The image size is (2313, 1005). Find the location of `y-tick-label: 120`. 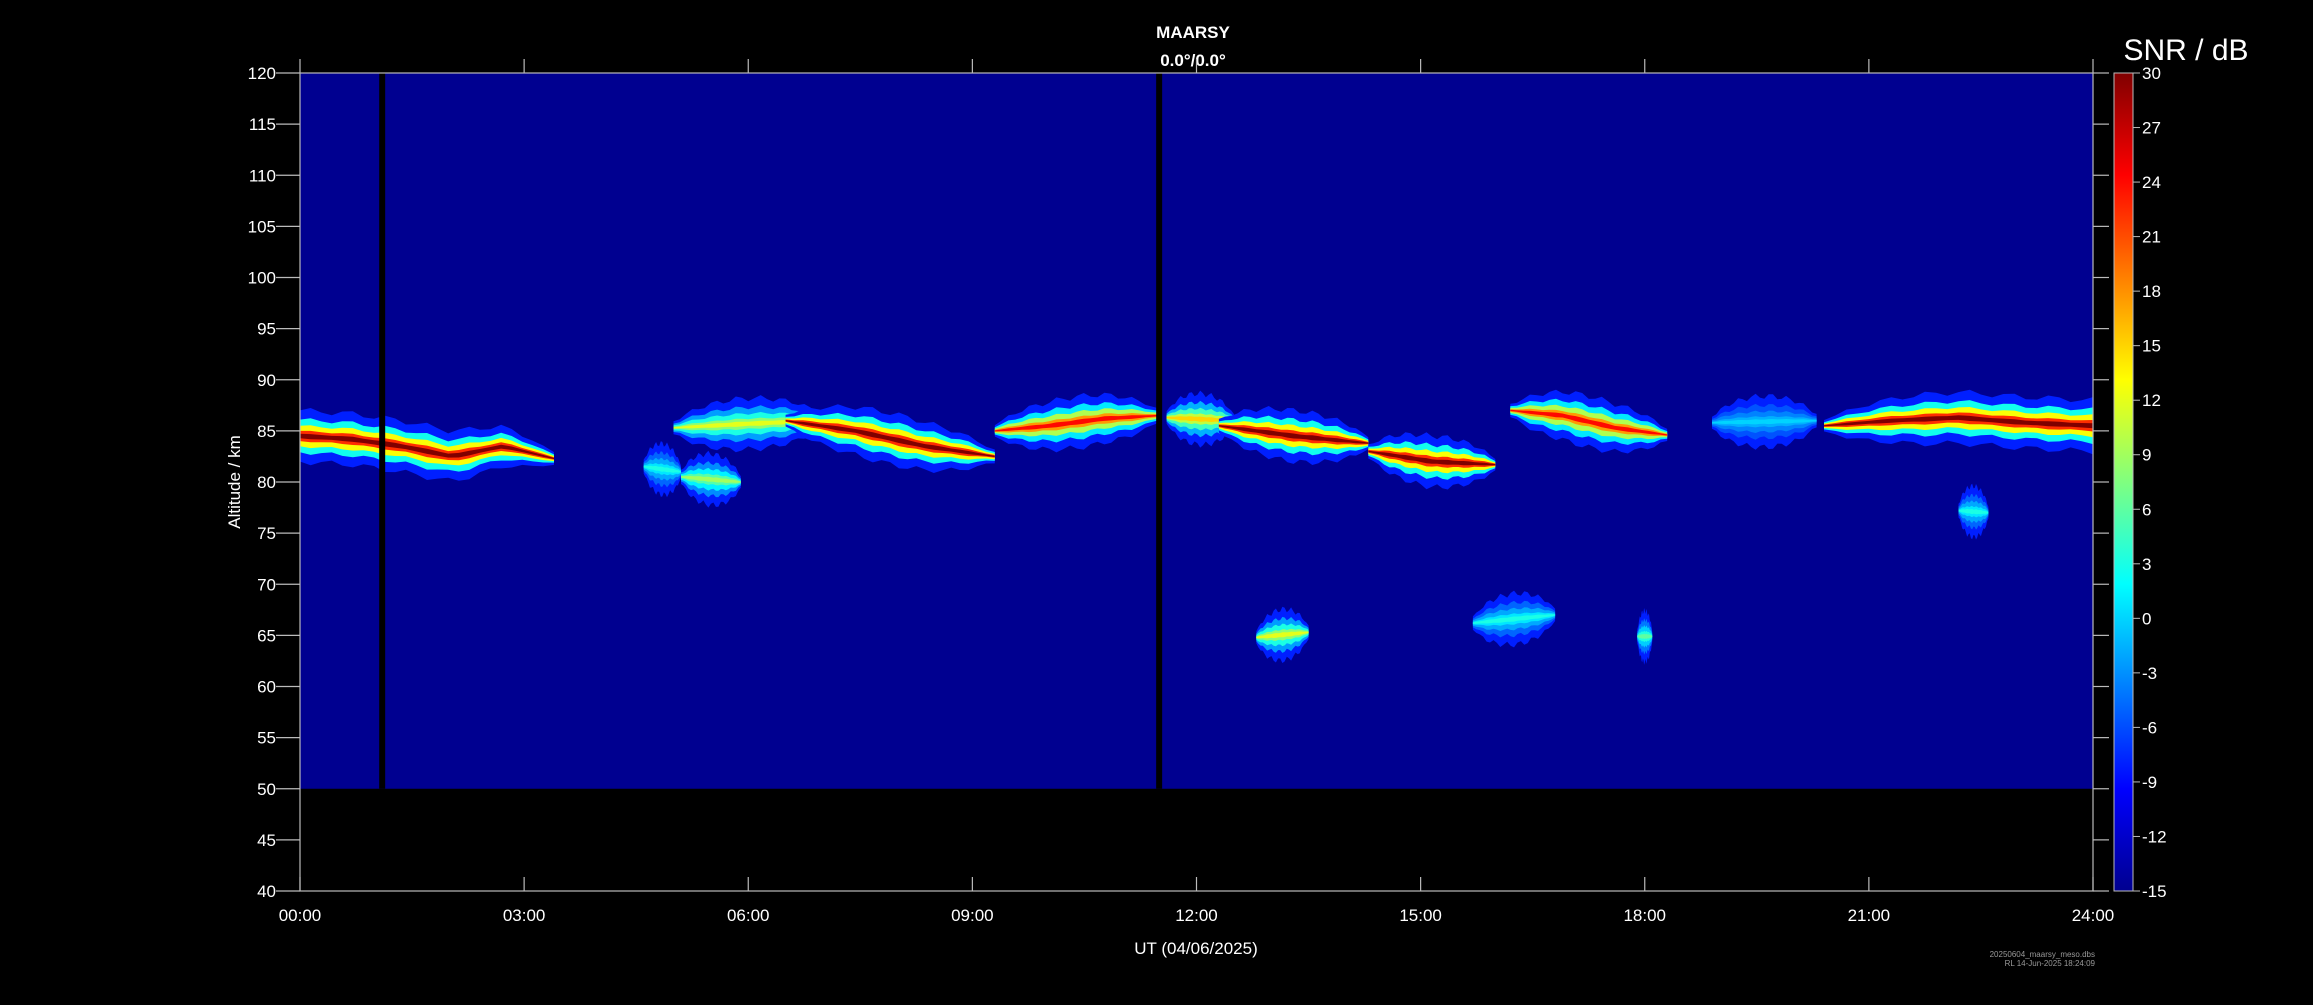

y-tick-label: 120 is located at coordinates (262, 73).